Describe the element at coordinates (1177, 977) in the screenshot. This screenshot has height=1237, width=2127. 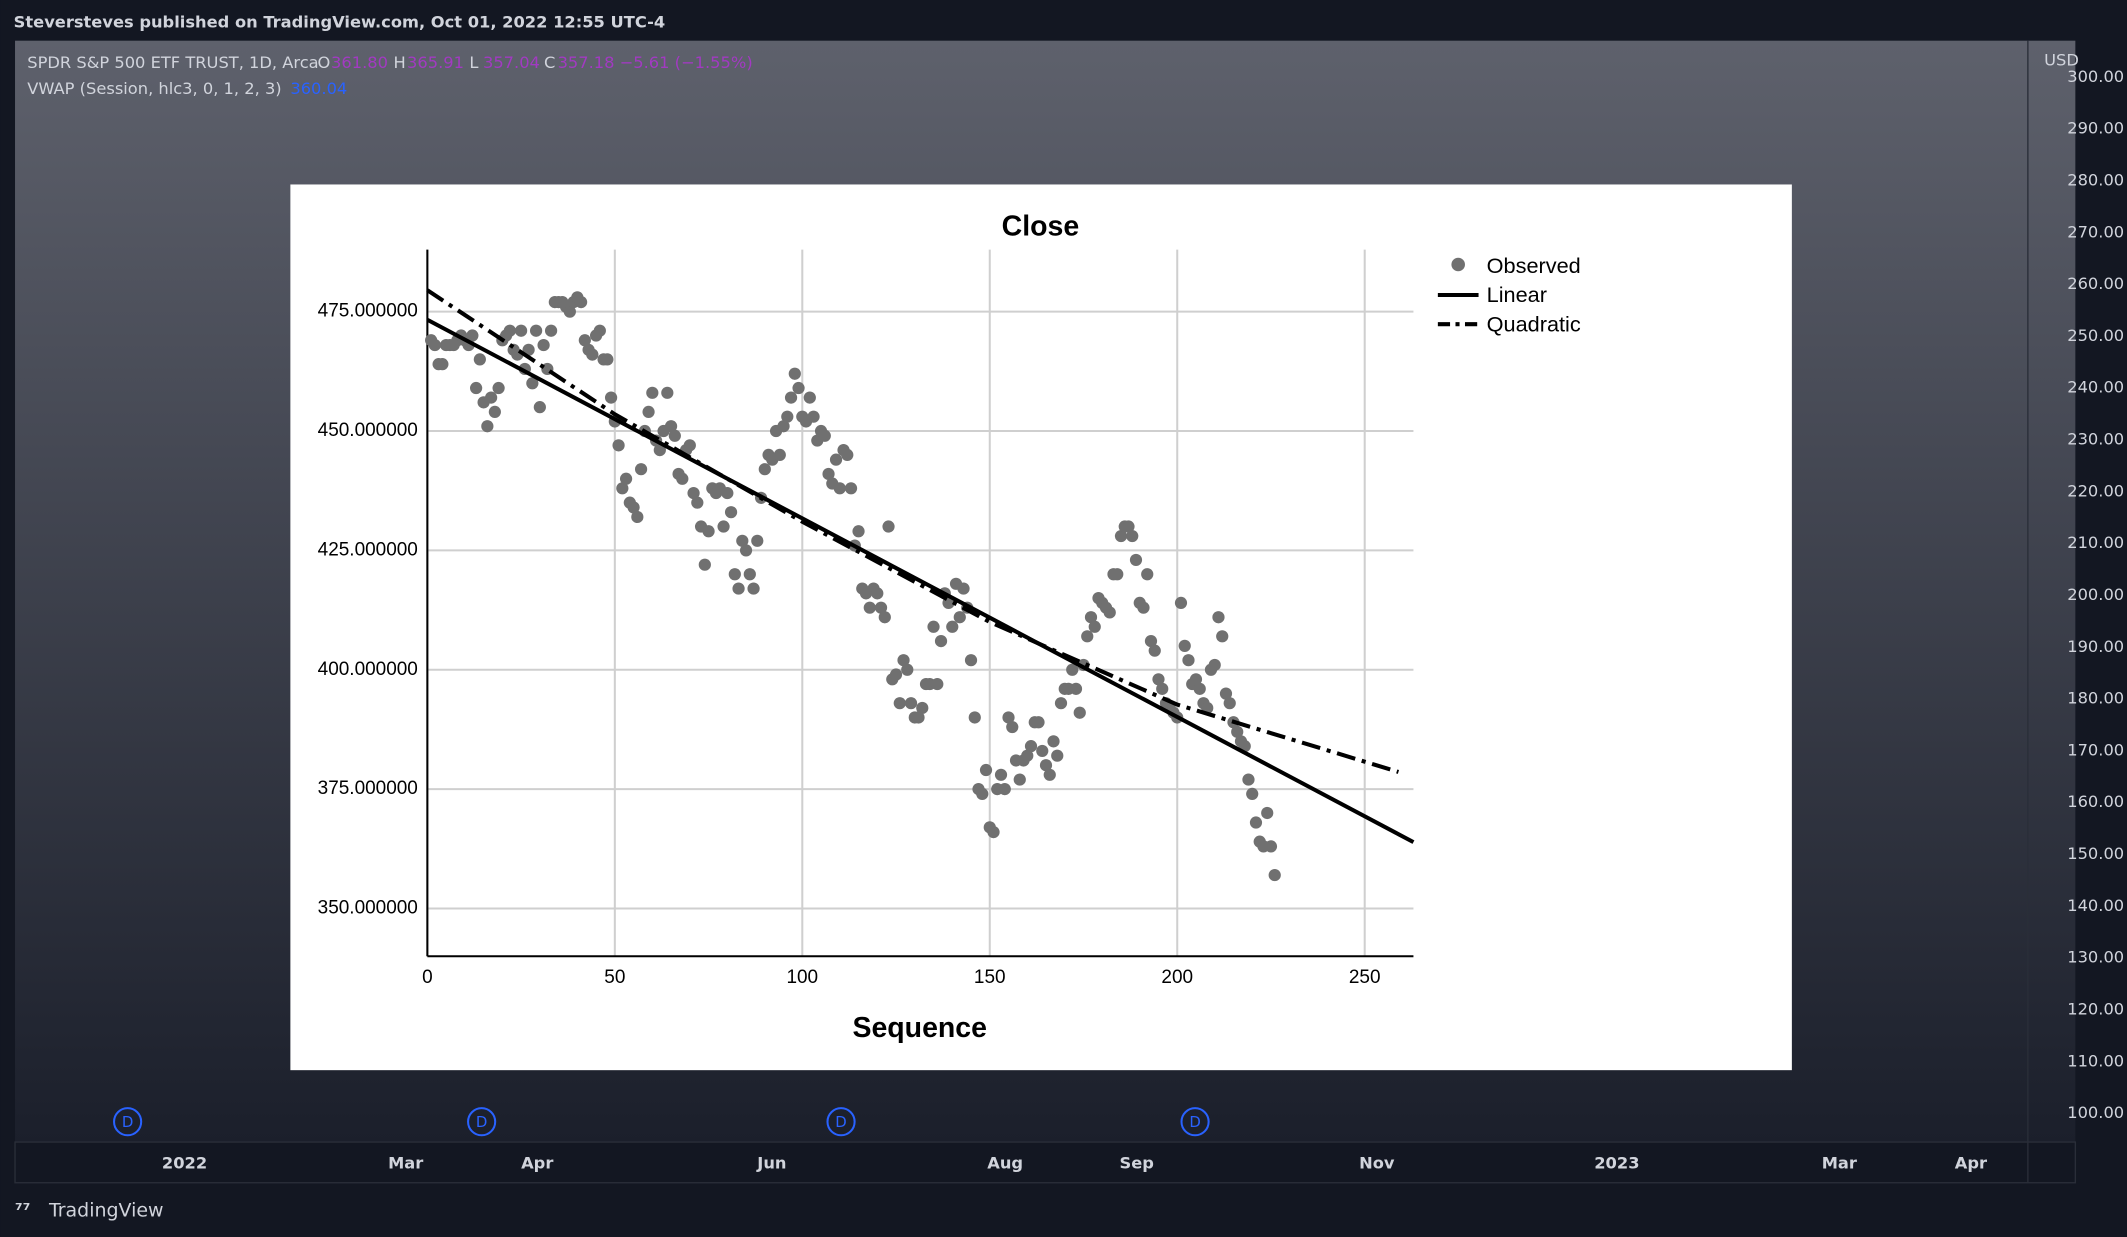
I see `x-tick-label: 200` at that location.